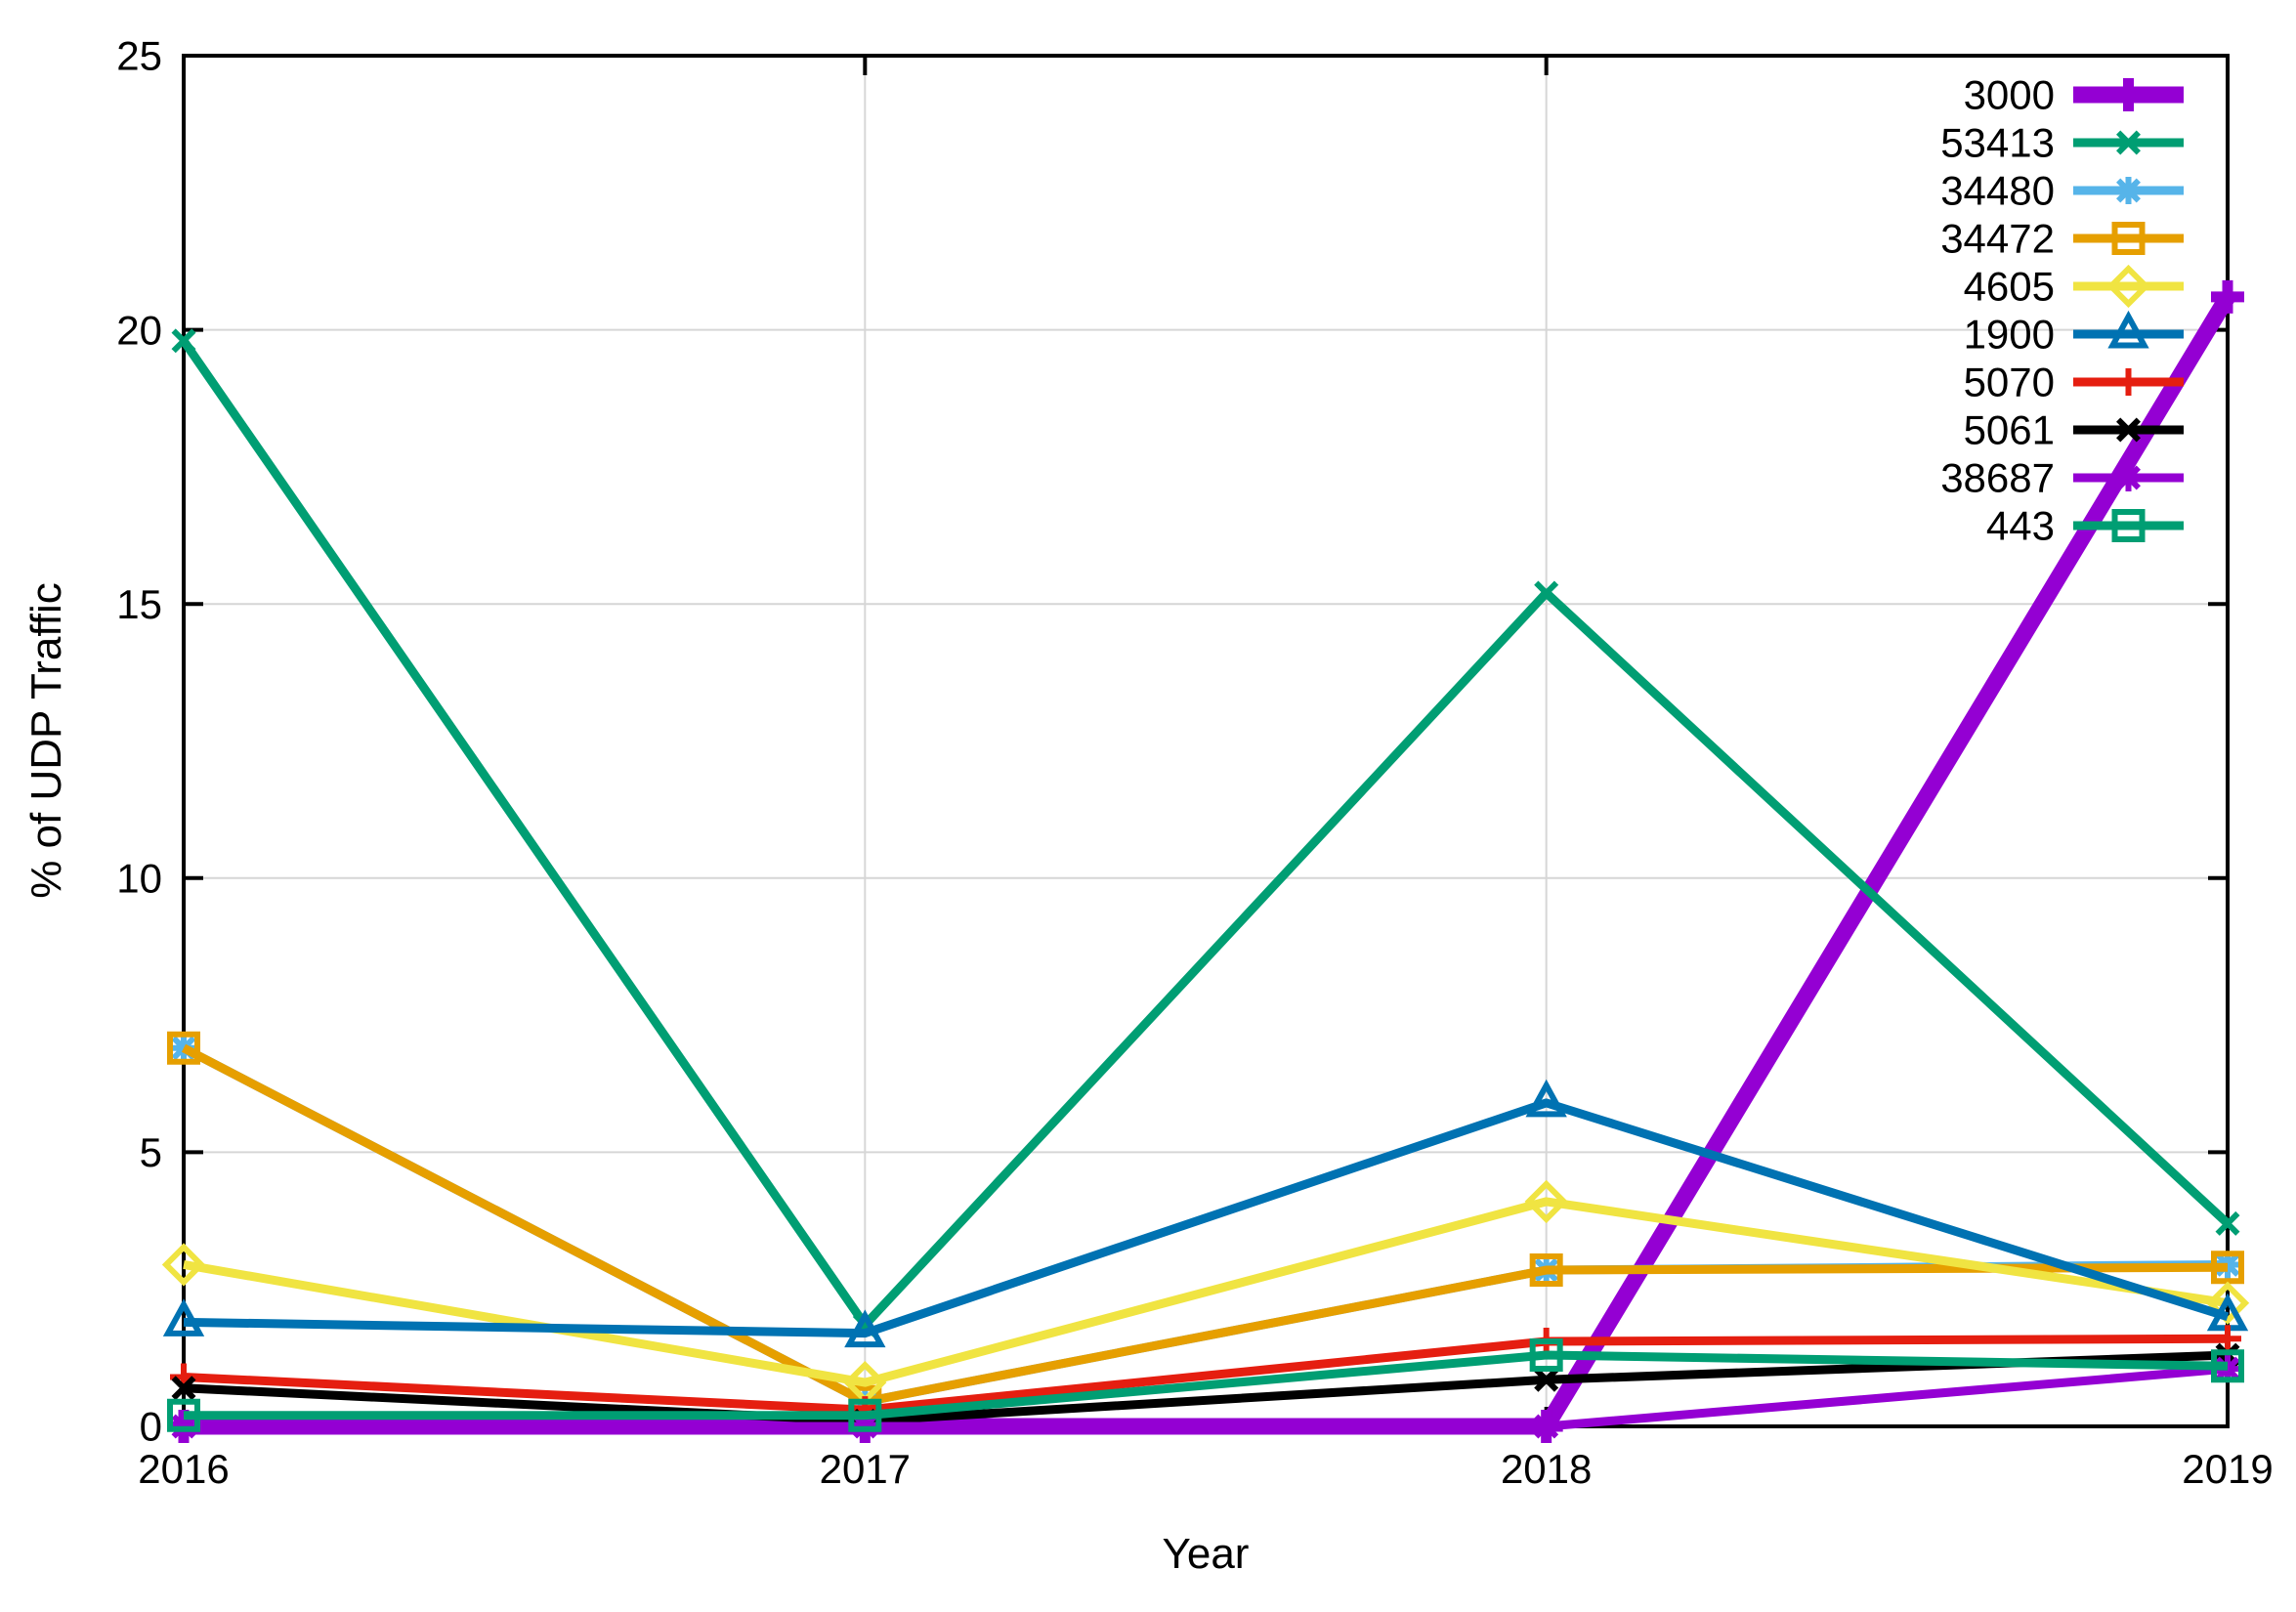 The image size is (2296, 1612). Describe the element at coordinates (2009, 335) in the screenshot. I see `legend-label-1900: 1900` at that location.